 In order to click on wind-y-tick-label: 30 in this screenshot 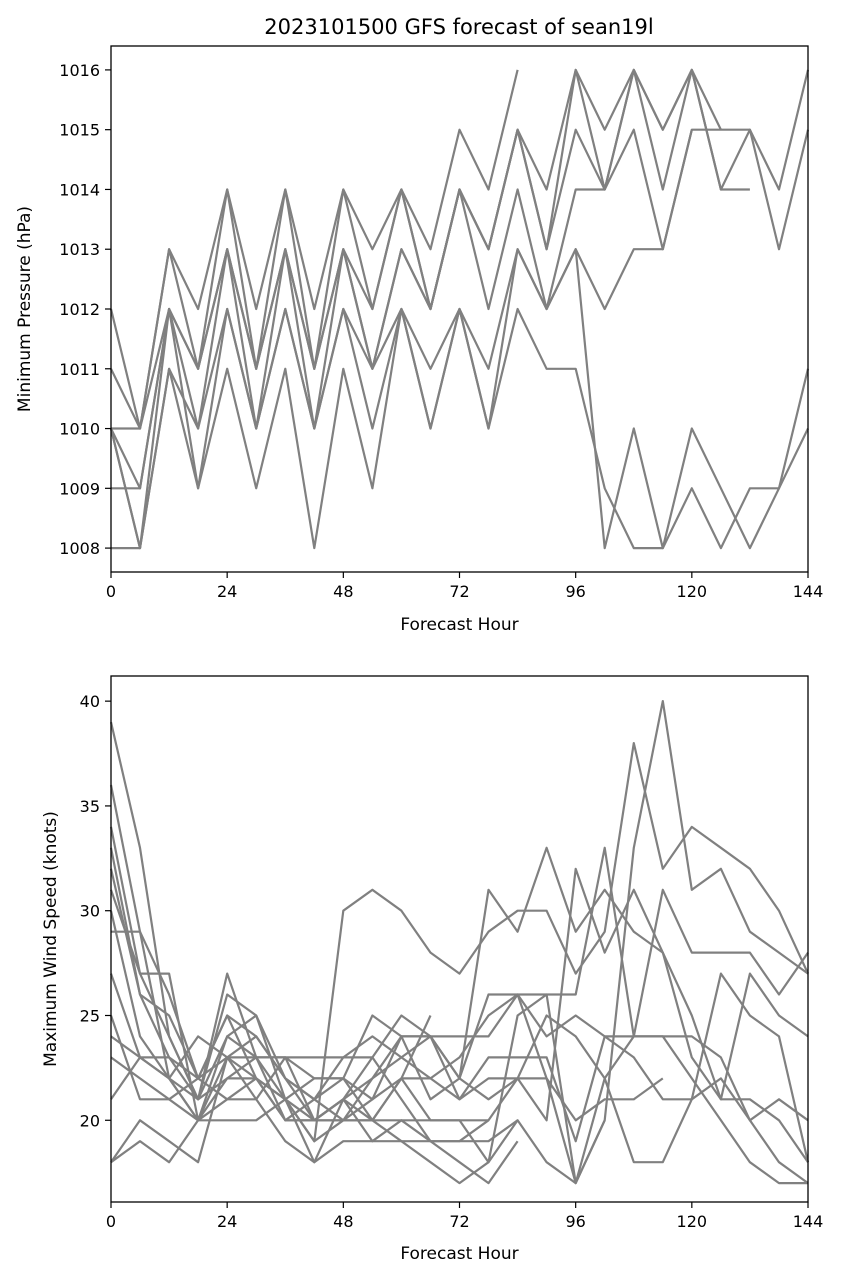, I will do `click(90, 911)`.